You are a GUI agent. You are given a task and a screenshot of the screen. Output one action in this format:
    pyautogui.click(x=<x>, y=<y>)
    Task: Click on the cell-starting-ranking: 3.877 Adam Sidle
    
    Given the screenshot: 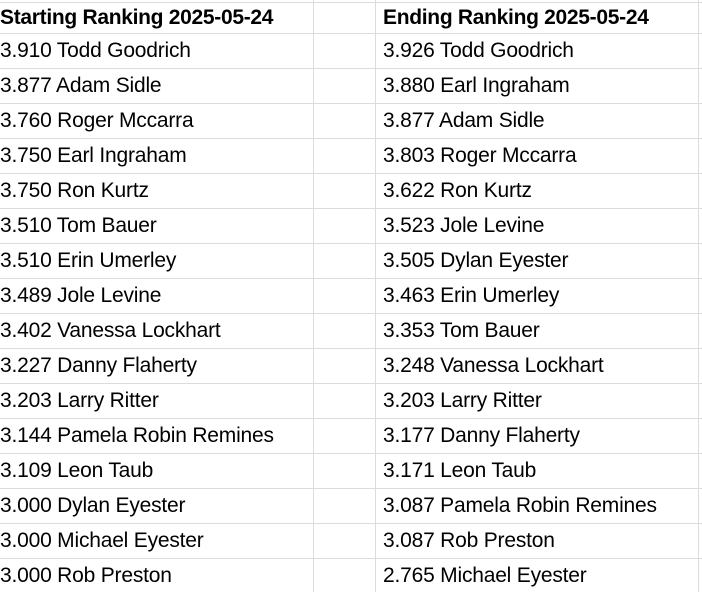 What is the action you would take?
    pyautogui.click(x=157, y=86)
    